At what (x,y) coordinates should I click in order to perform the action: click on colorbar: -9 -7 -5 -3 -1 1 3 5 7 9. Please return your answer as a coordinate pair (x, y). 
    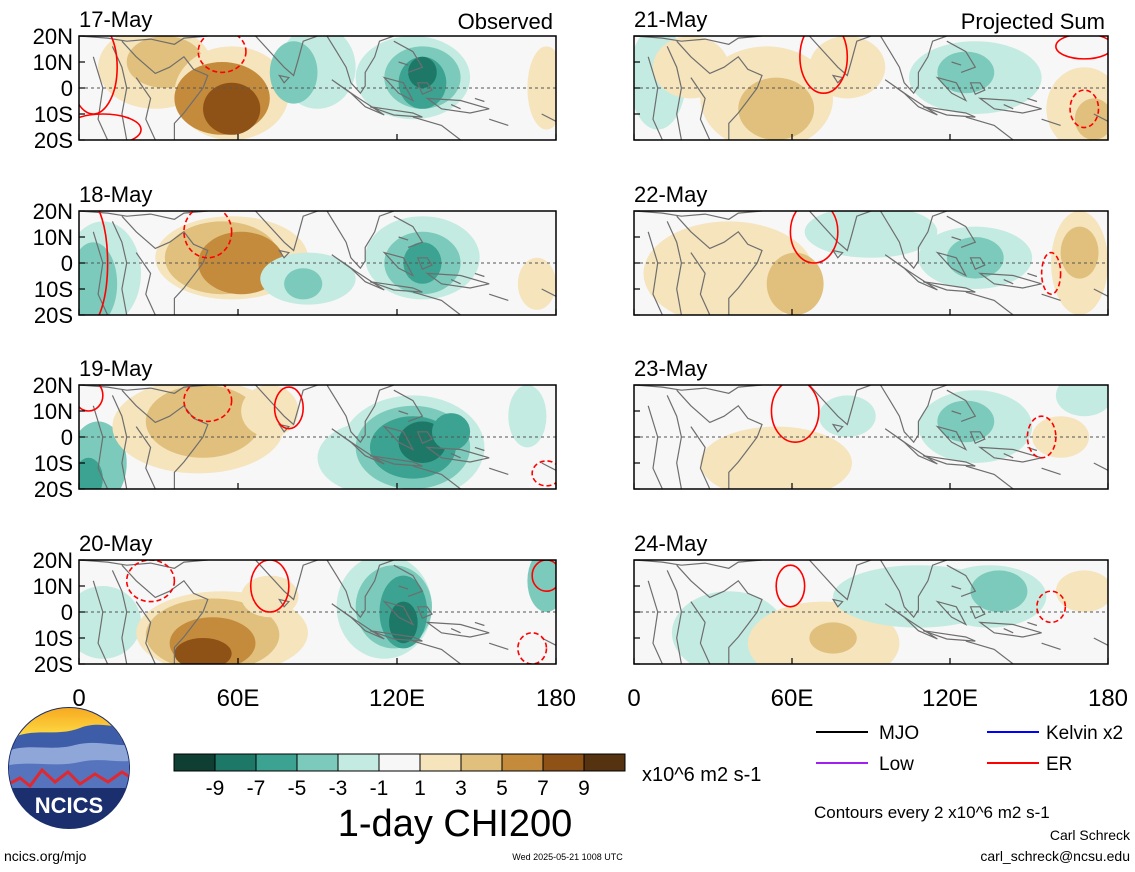
    Looking at the image, I should click on (399, 776).